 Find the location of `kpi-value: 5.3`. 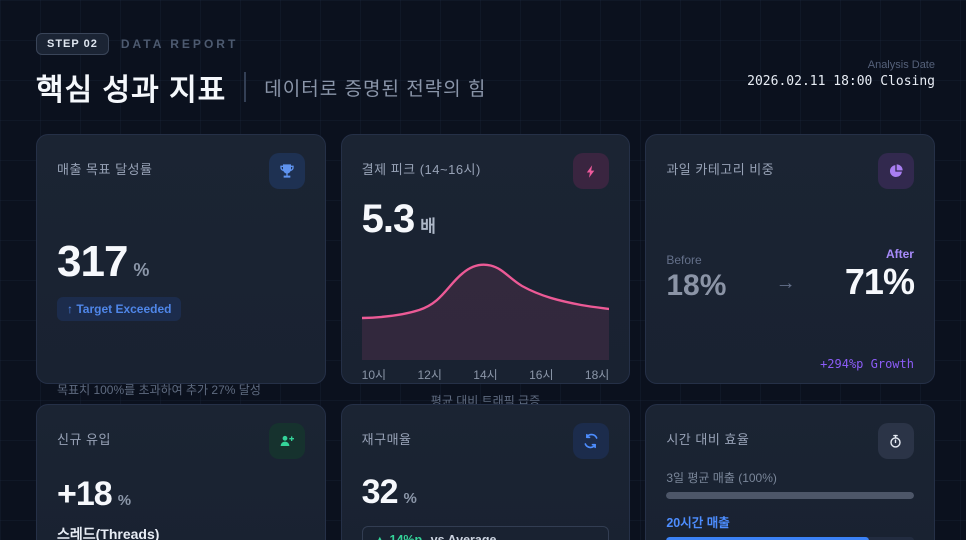

kpi-value: 5.3 is located at coordinates (388, 219).